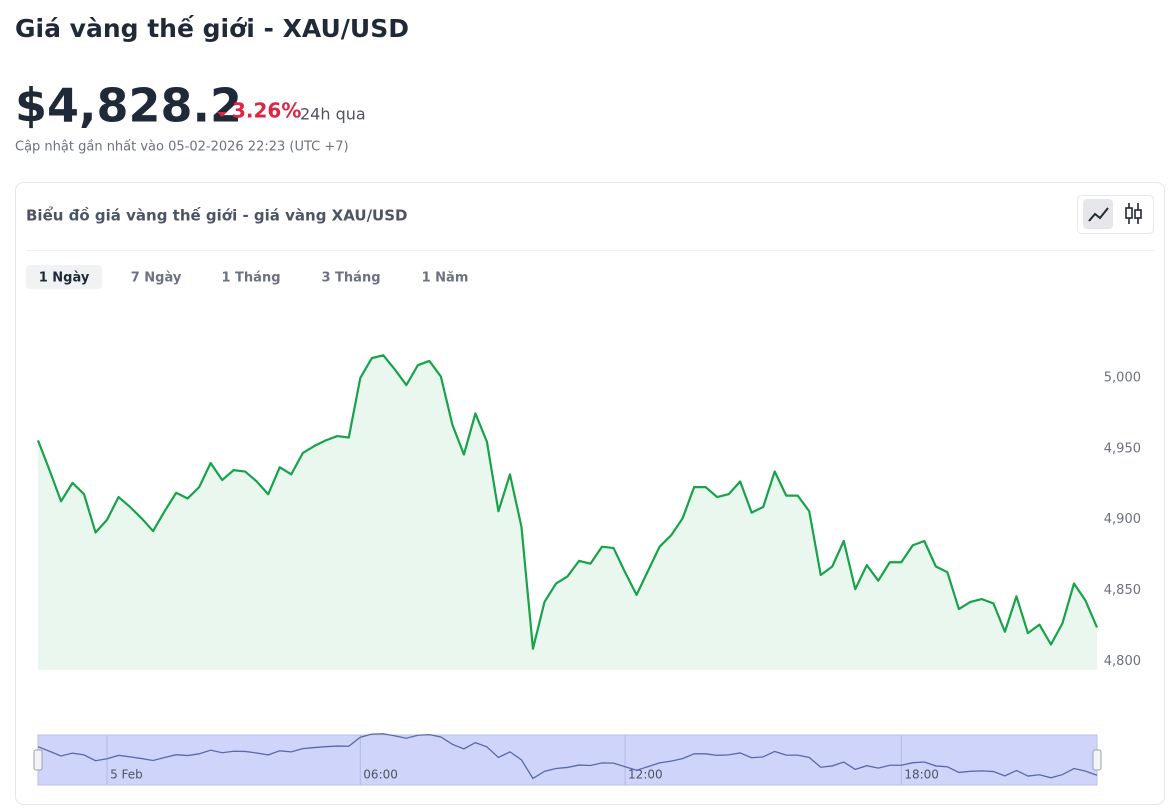  Describe the element at coordinates (128, 106) in the screenshot. I see `price: $4,828.2` at that location.